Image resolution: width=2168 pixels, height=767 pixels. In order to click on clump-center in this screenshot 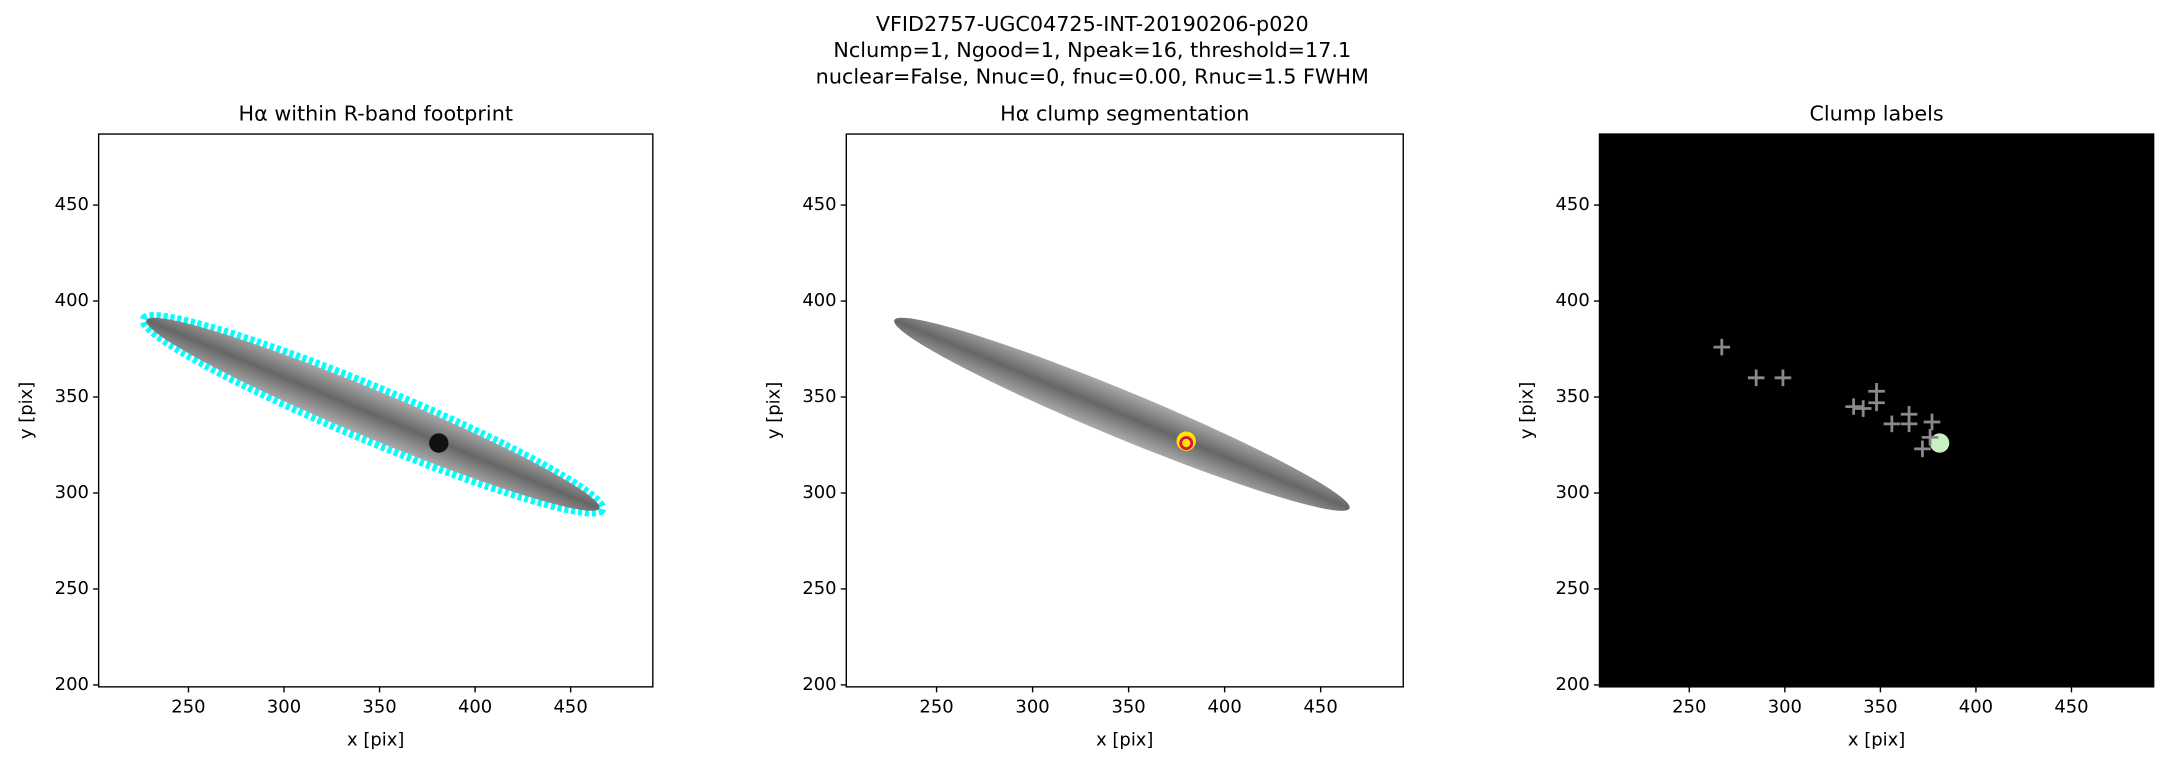, I will do `click(1186, 443)`.